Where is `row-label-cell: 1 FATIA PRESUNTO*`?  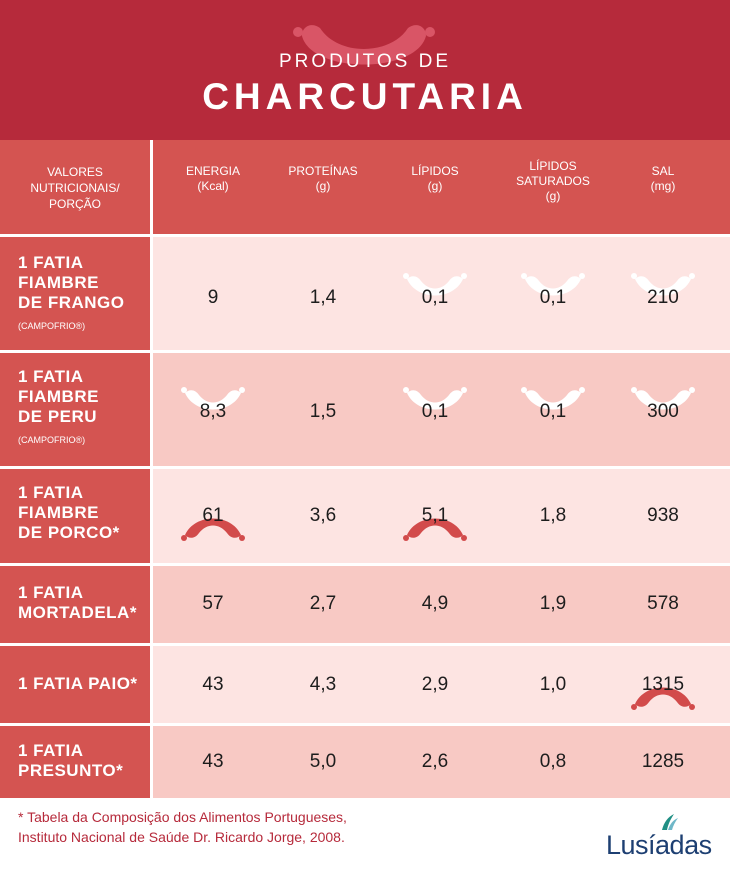
row-label-cell: 1 FATIA PRESUNTO* is located at coordinates (75, 762).